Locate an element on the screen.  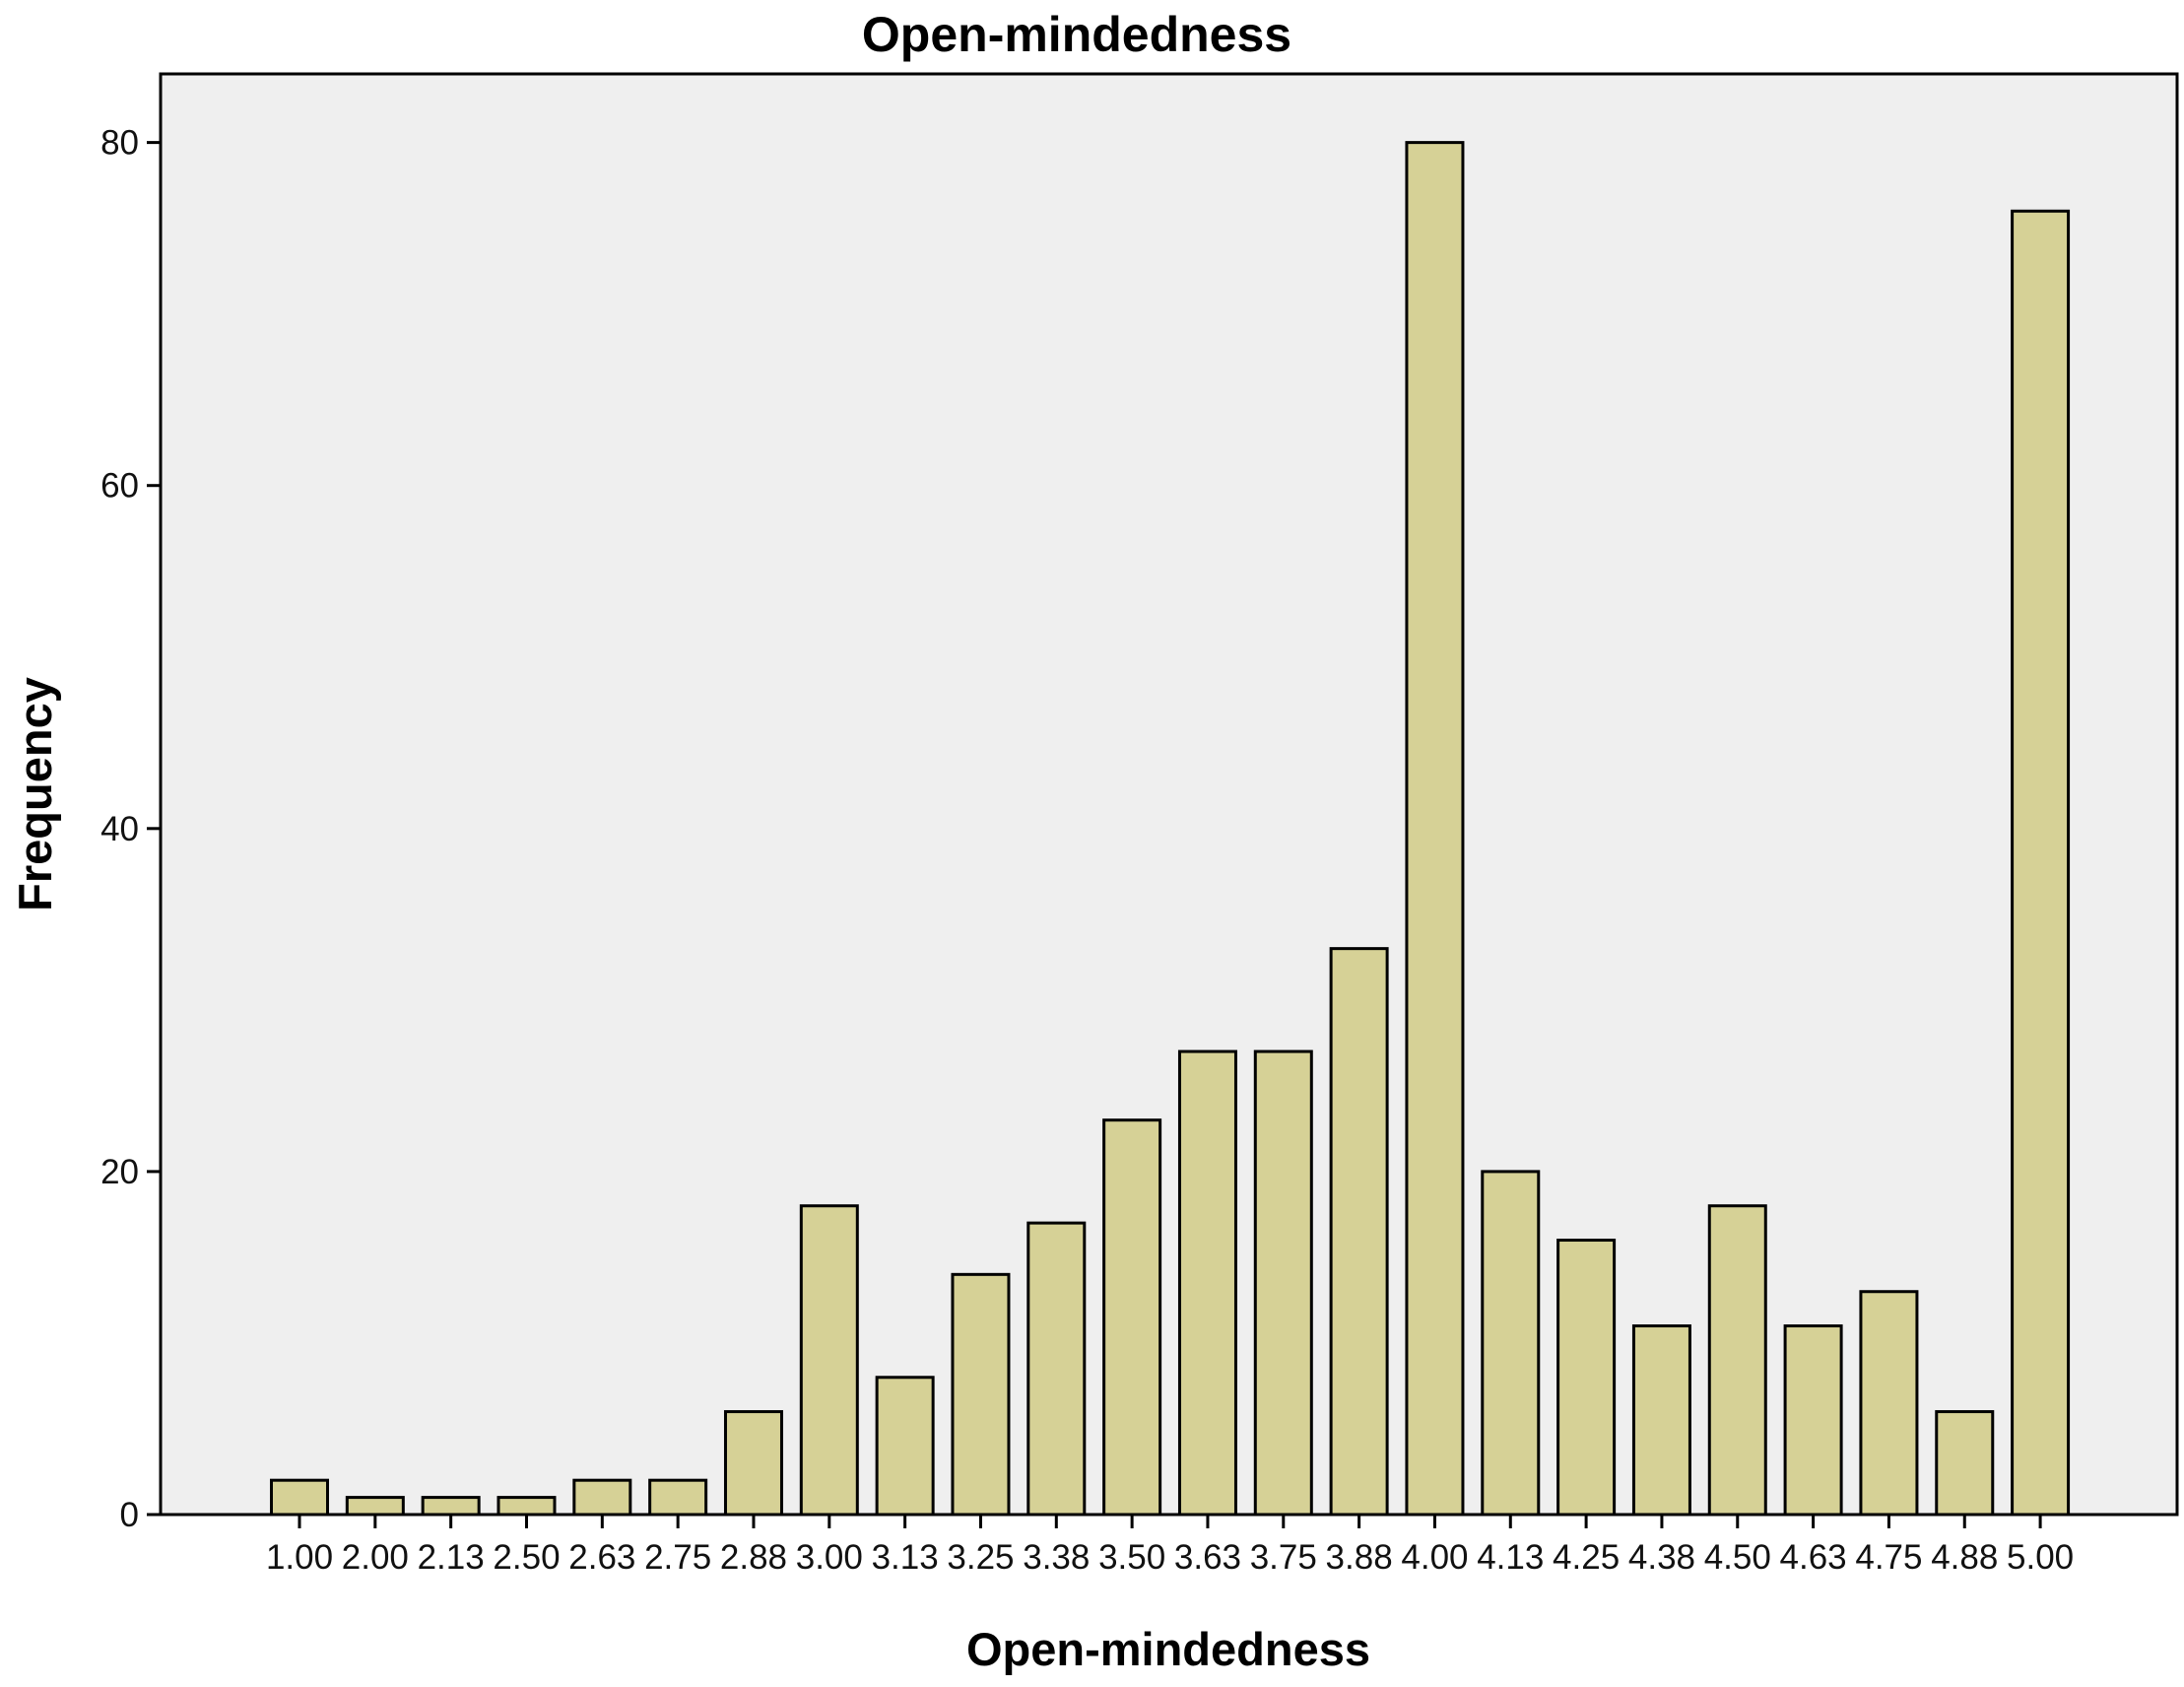
x-tick-label: 1.00 is located at coordinates (299, 1557).